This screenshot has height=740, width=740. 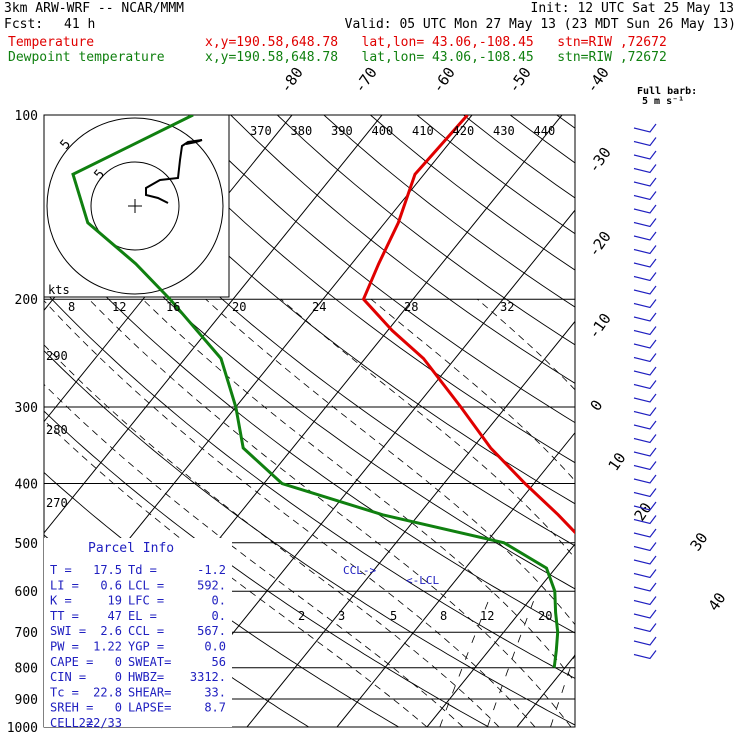 What do you see at coordinates (423, 131) in the screenshot?
I see `theta-label: 410` at bounding box center [423, 131].